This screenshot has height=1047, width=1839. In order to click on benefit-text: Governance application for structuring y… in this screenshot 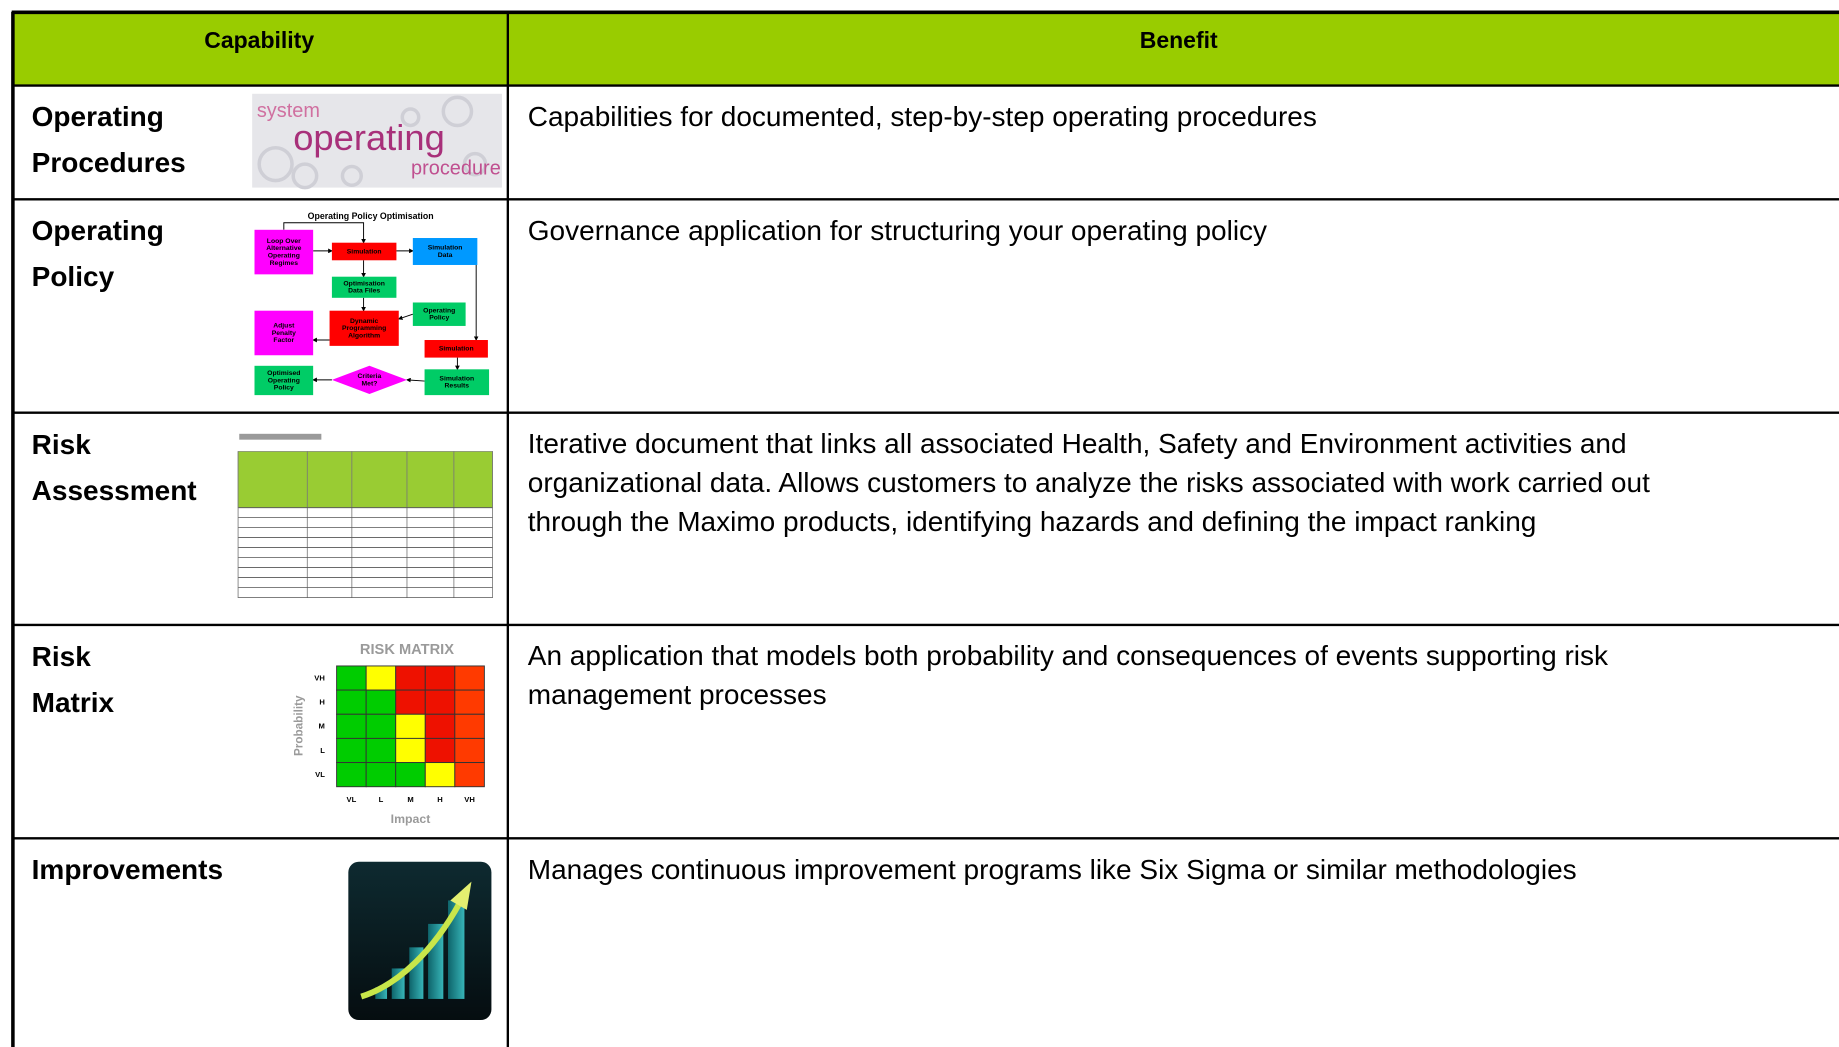, I will do `click(897, 230)`.